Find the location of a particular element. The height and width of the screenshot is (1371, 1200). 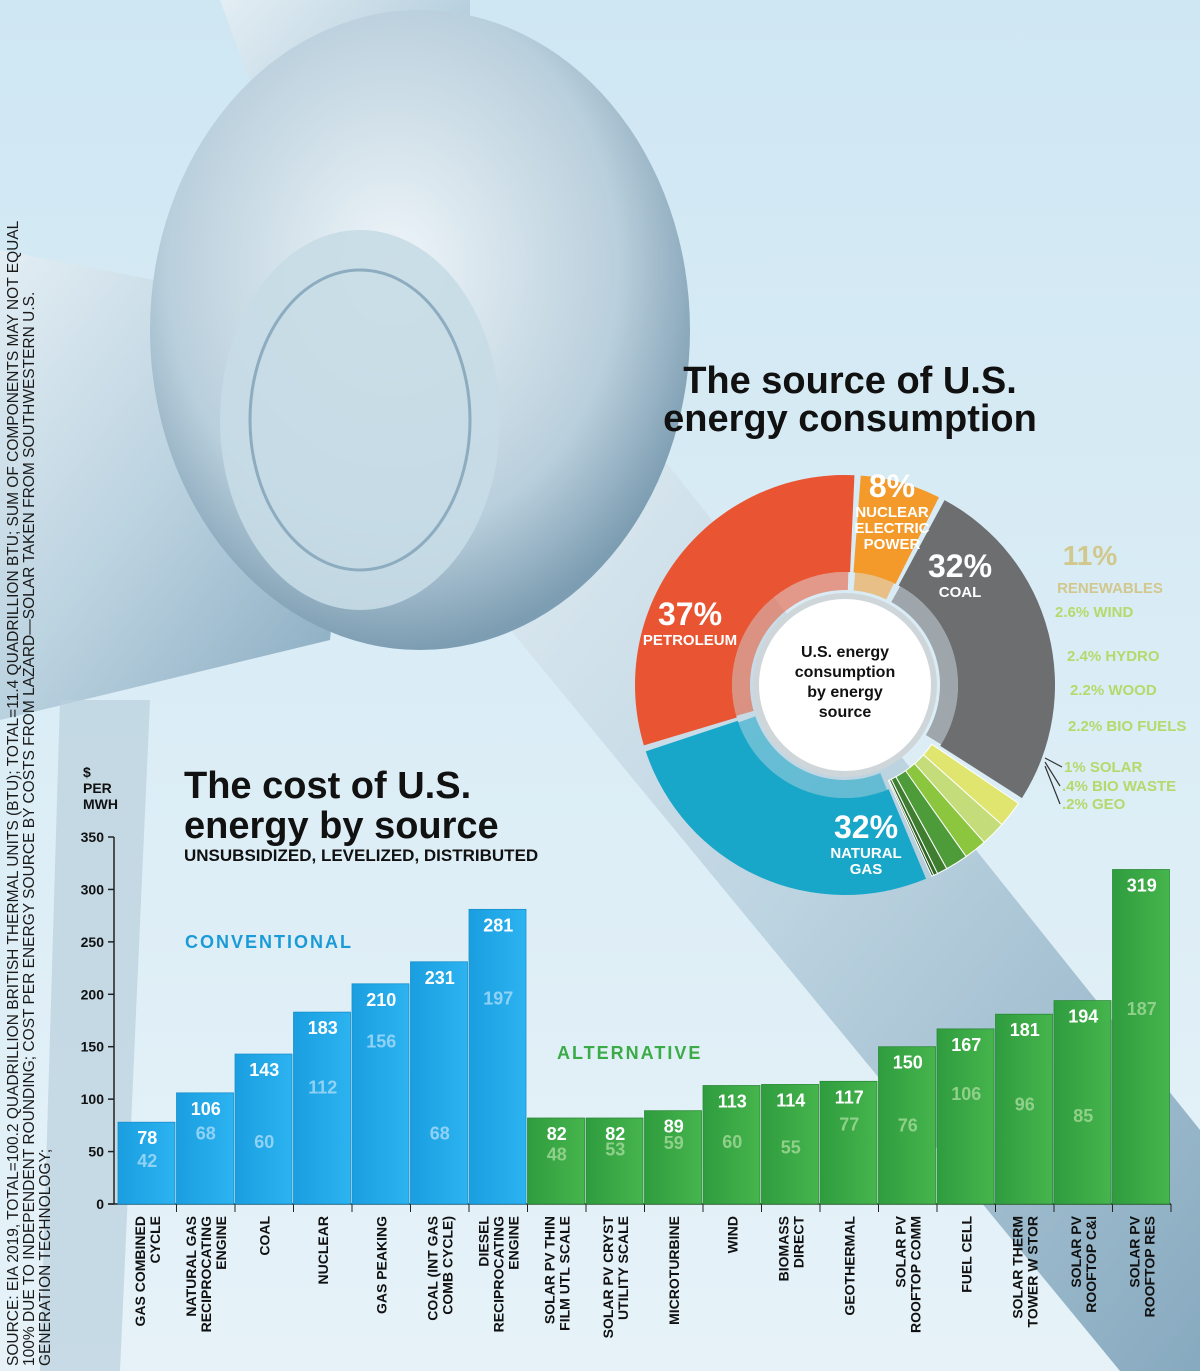

x-label-solar-pv-rooftop-comm-line-1: SOLAR PV is located at coordinates (900, 1251).